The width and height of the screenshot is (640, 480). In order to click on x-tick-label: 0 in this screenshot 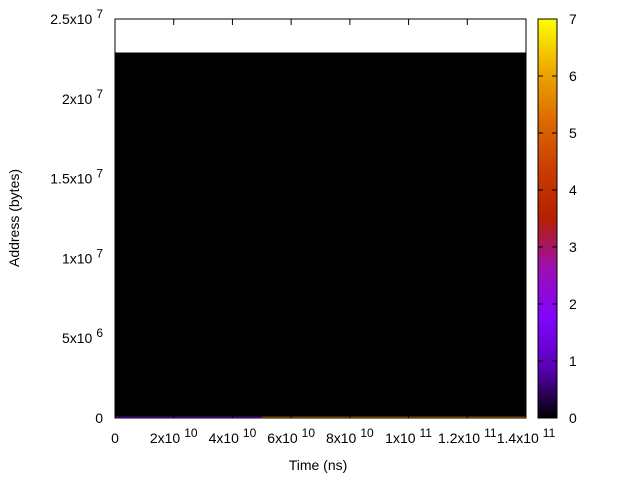, I will do `click(115, 438)`.